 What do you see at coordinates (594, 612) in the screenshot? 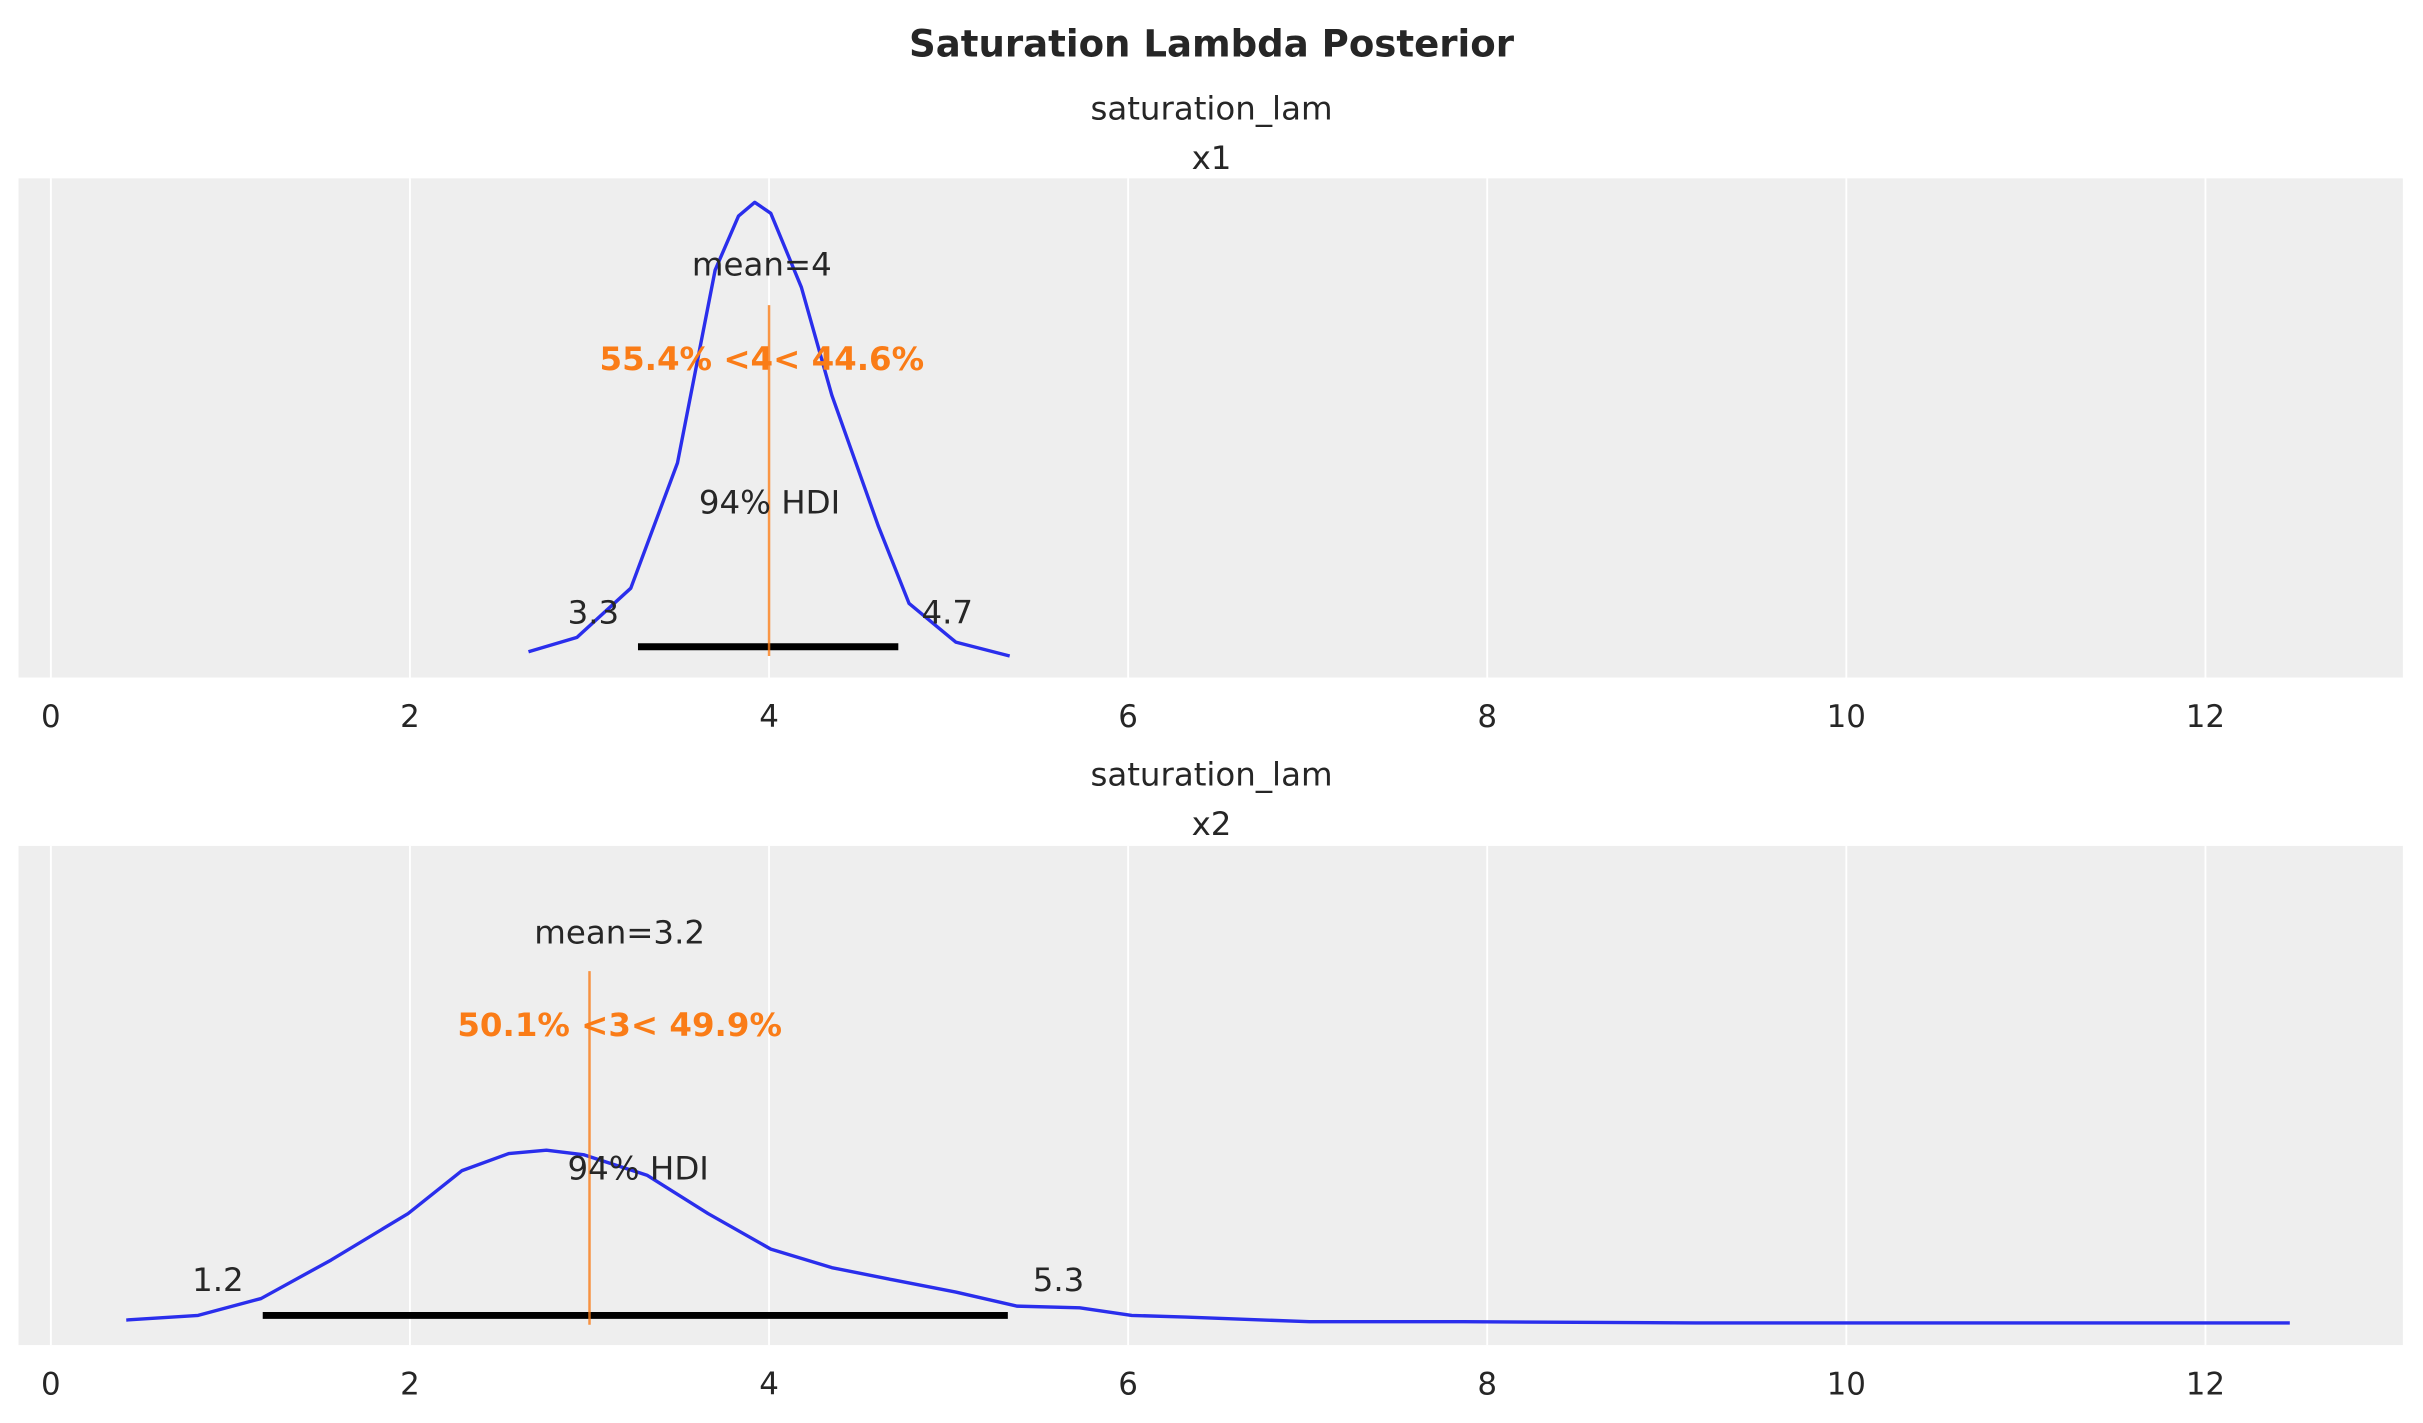
I see `hdi-low-label: 3.3` at bounding box center [594, 612].